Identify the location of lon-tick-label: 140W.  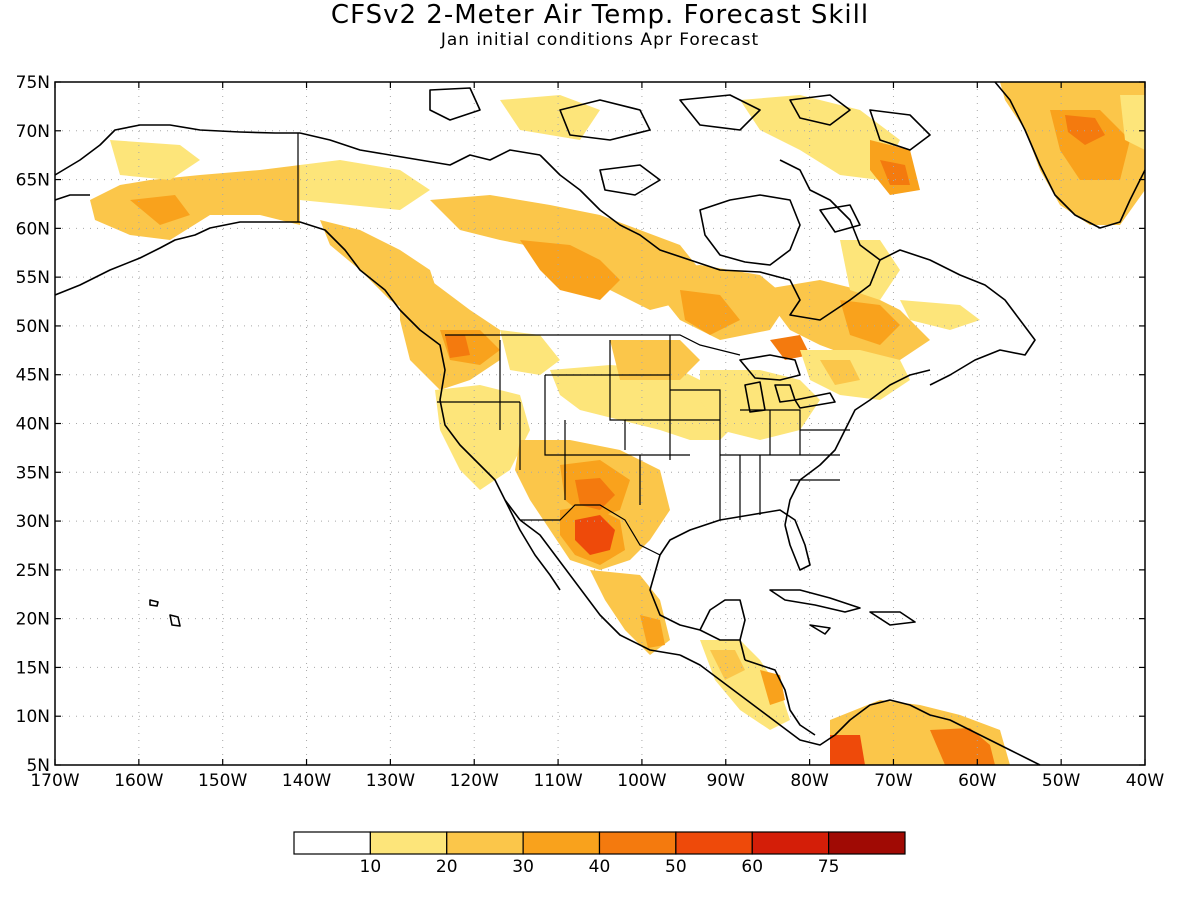
(306, 781).